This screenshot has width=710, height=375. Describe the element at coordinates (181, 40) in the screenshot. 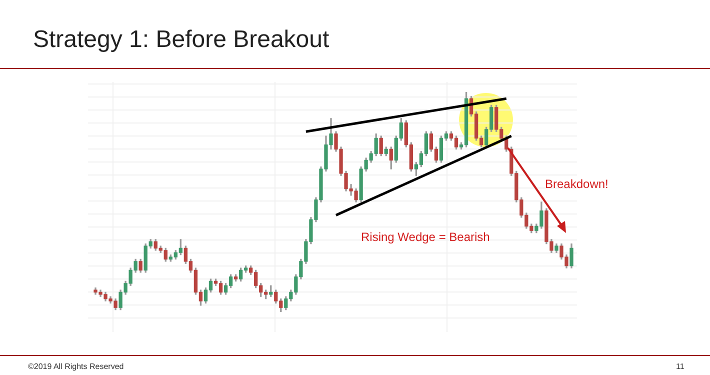

I see `chart-title: Strategy 1: Before Breakout` at that location.